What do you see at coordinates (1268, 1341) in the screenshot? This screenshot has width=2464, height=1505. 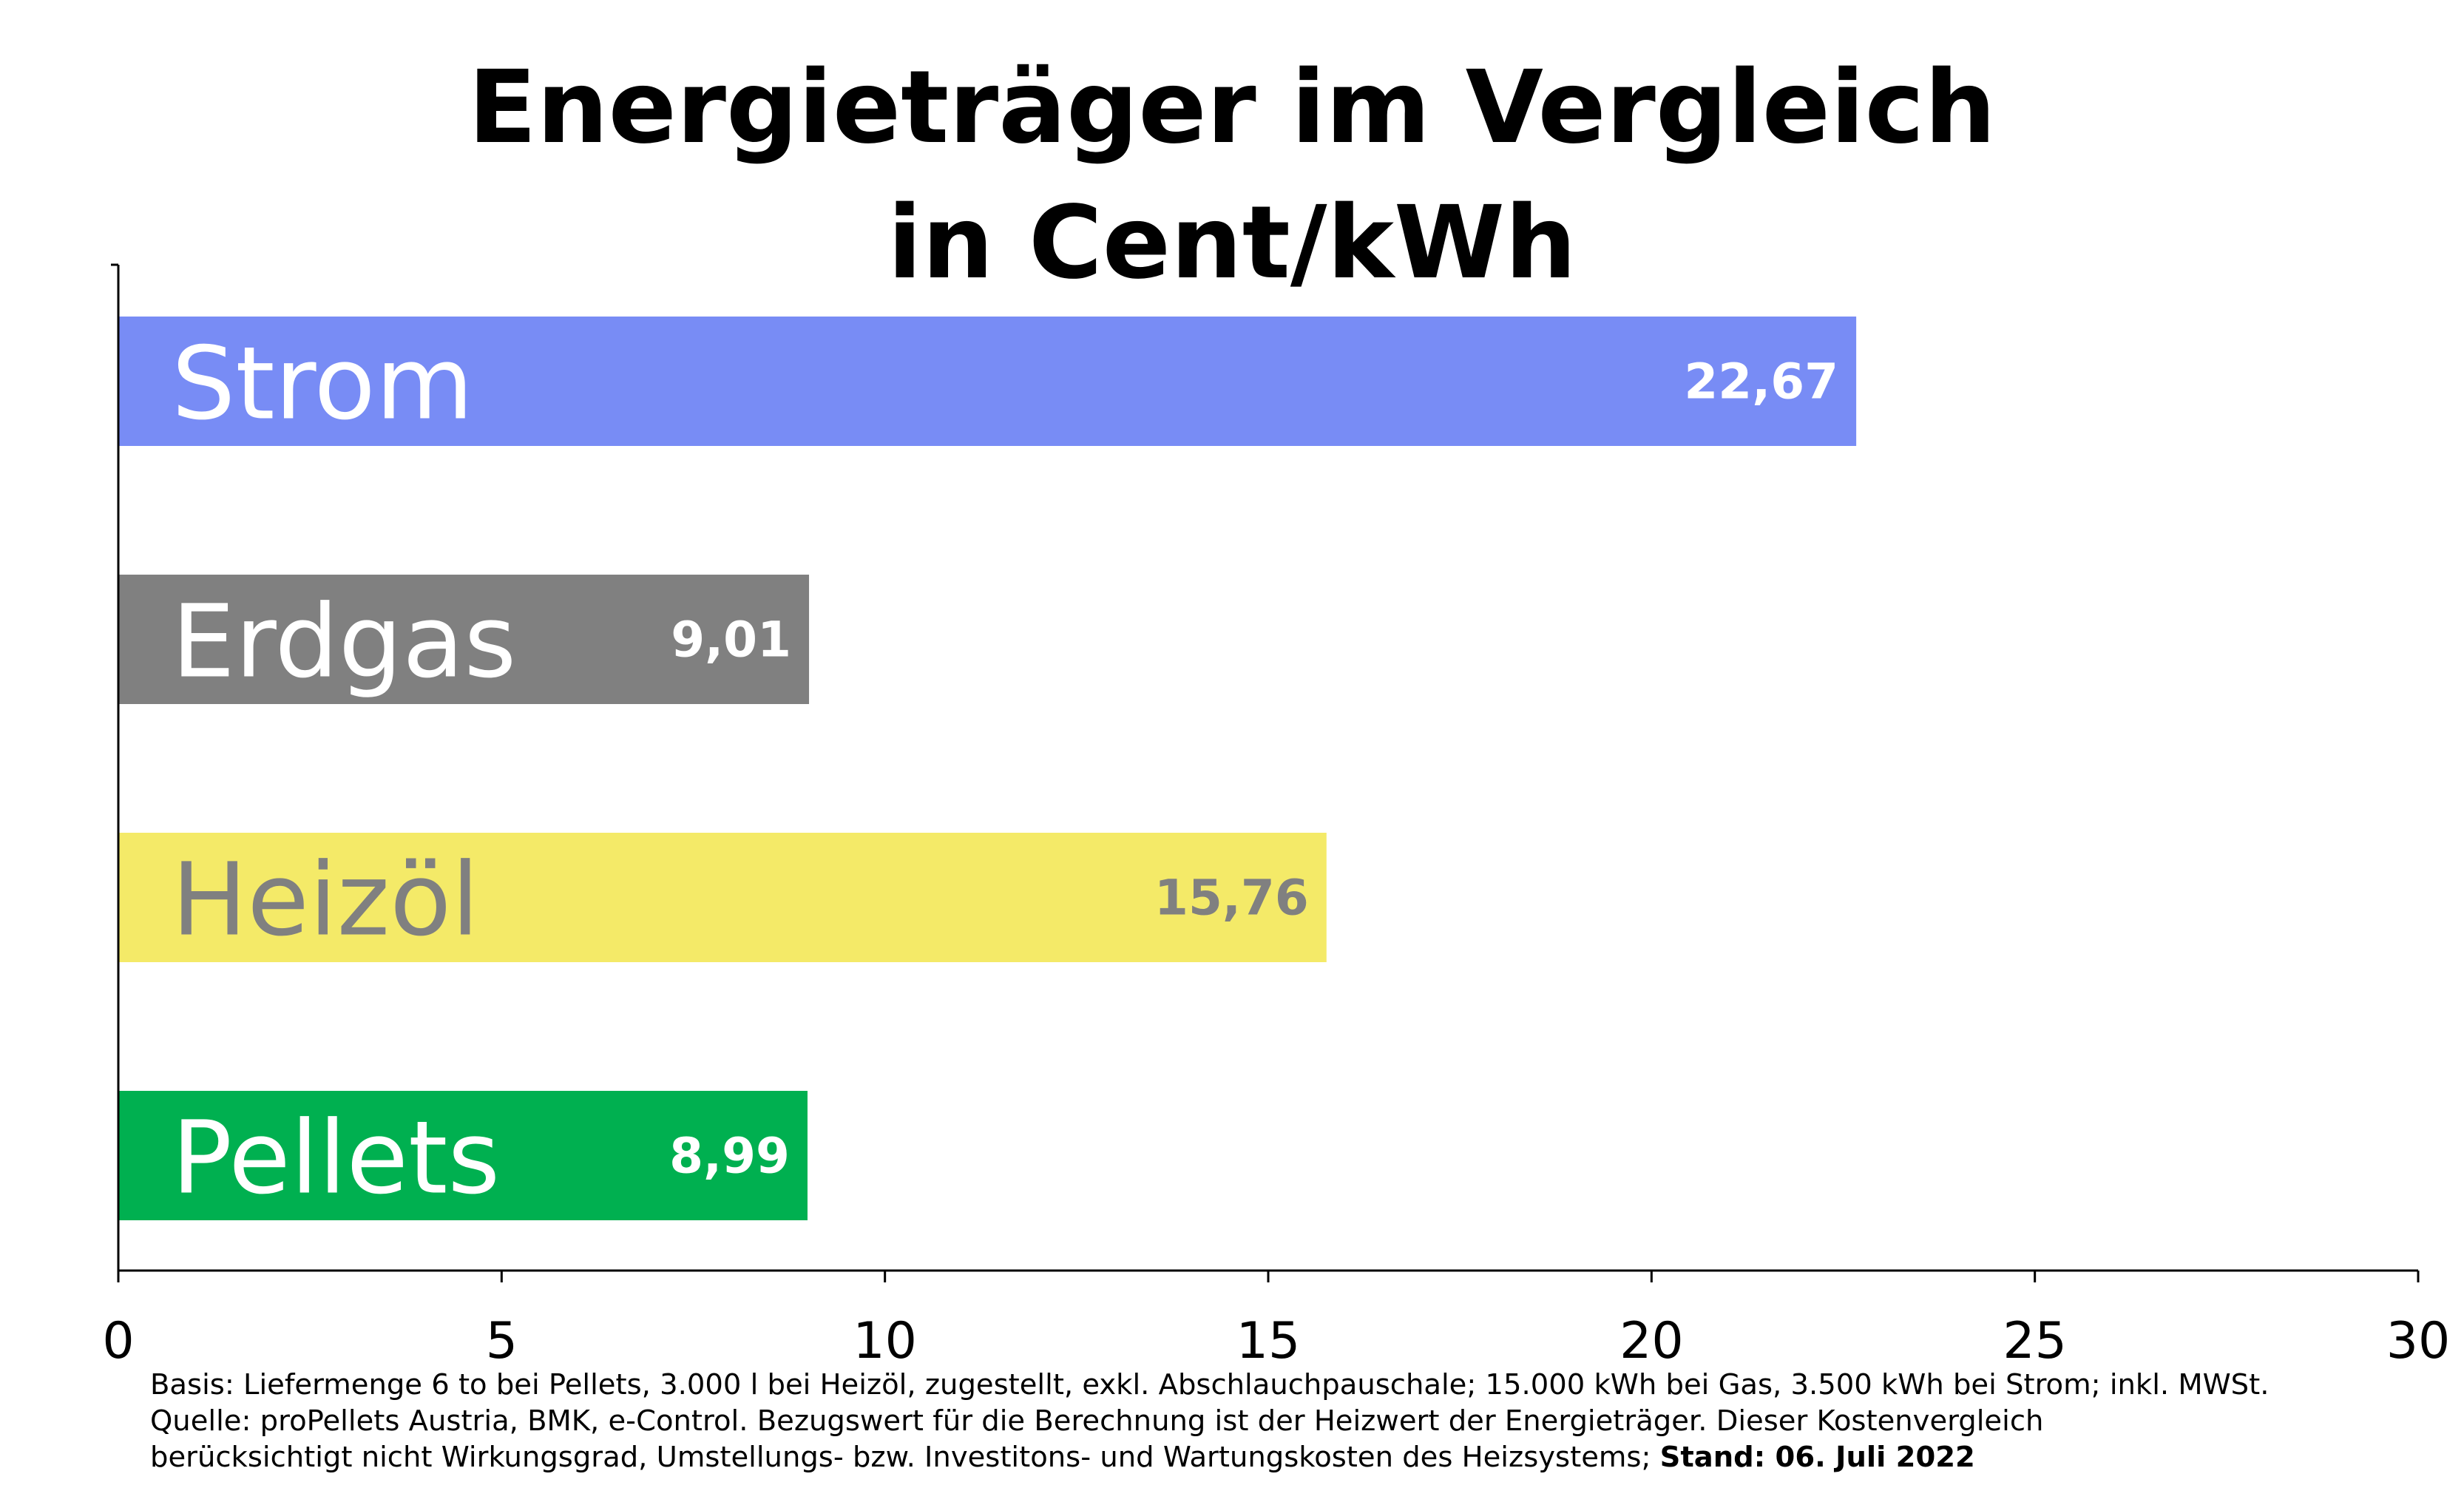 I see `x-tick-label: 15` at bounding box center [1268, 1341].